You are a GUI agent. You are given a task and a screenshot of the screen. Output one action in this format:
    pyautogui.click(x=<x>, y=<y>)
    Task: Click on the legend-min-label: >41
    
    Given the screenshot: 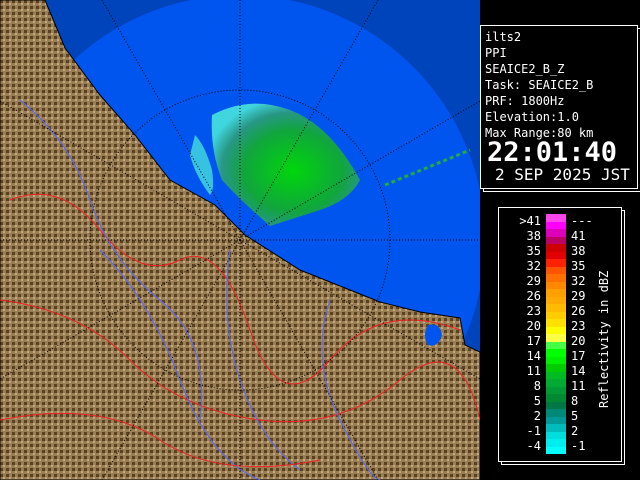 What is the action you would take?
    pyautogui.click(x=530, y=221)
    